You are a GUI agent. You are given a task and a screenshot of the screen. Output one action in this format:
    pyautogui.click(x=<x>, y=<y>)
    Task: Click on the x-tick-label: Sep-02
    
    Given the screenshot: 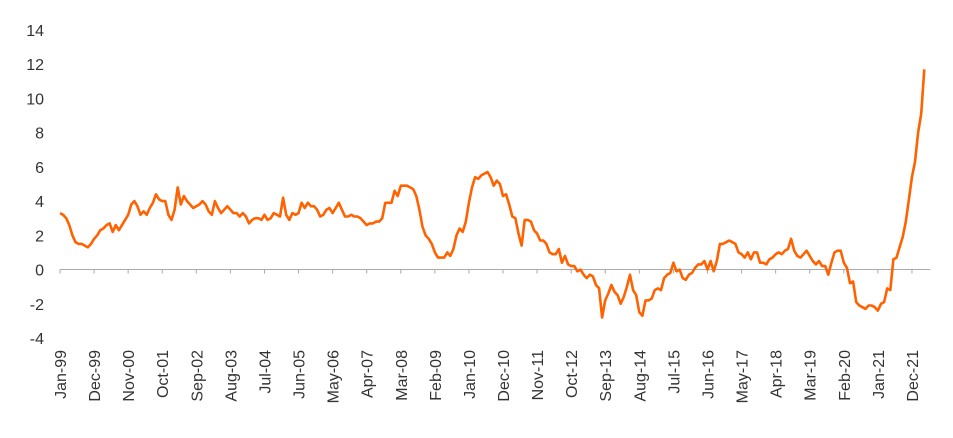 What is the action you would take?
    pyautogui.click(x=197, y=376)
    